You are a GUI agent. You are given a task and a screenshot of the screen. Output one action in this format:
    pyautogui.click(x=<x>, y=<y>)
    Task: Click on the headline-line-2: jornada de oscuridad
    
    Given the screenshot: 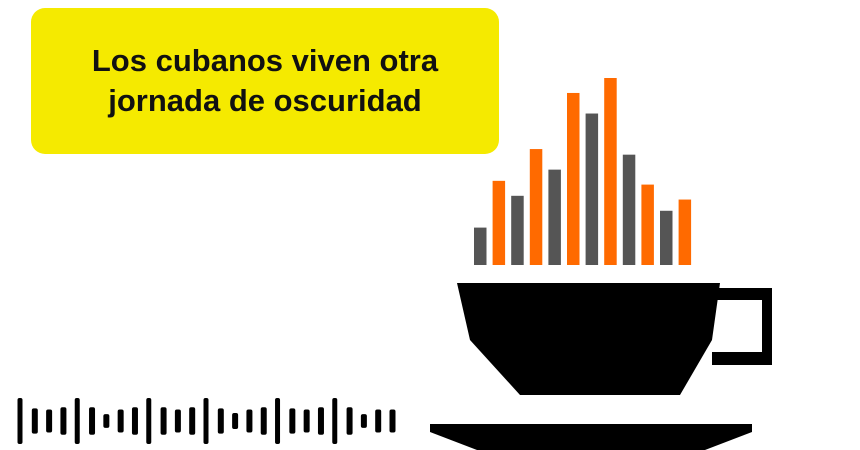 What is the action you would take?
    pyautogui.click(x=265, y=100)
    